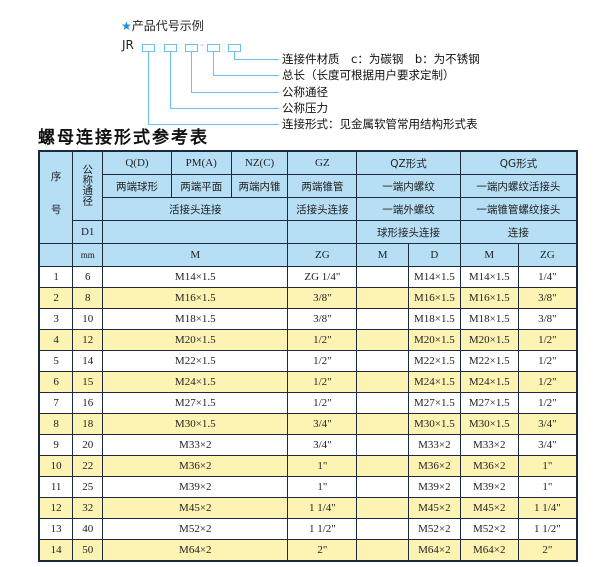 Image resolution: width=600 pixels, height=567 pixels. Describe the element at coordinates (489, 382) in the screenshot. I see `cell-qg-m: M24×1.5` at that location.